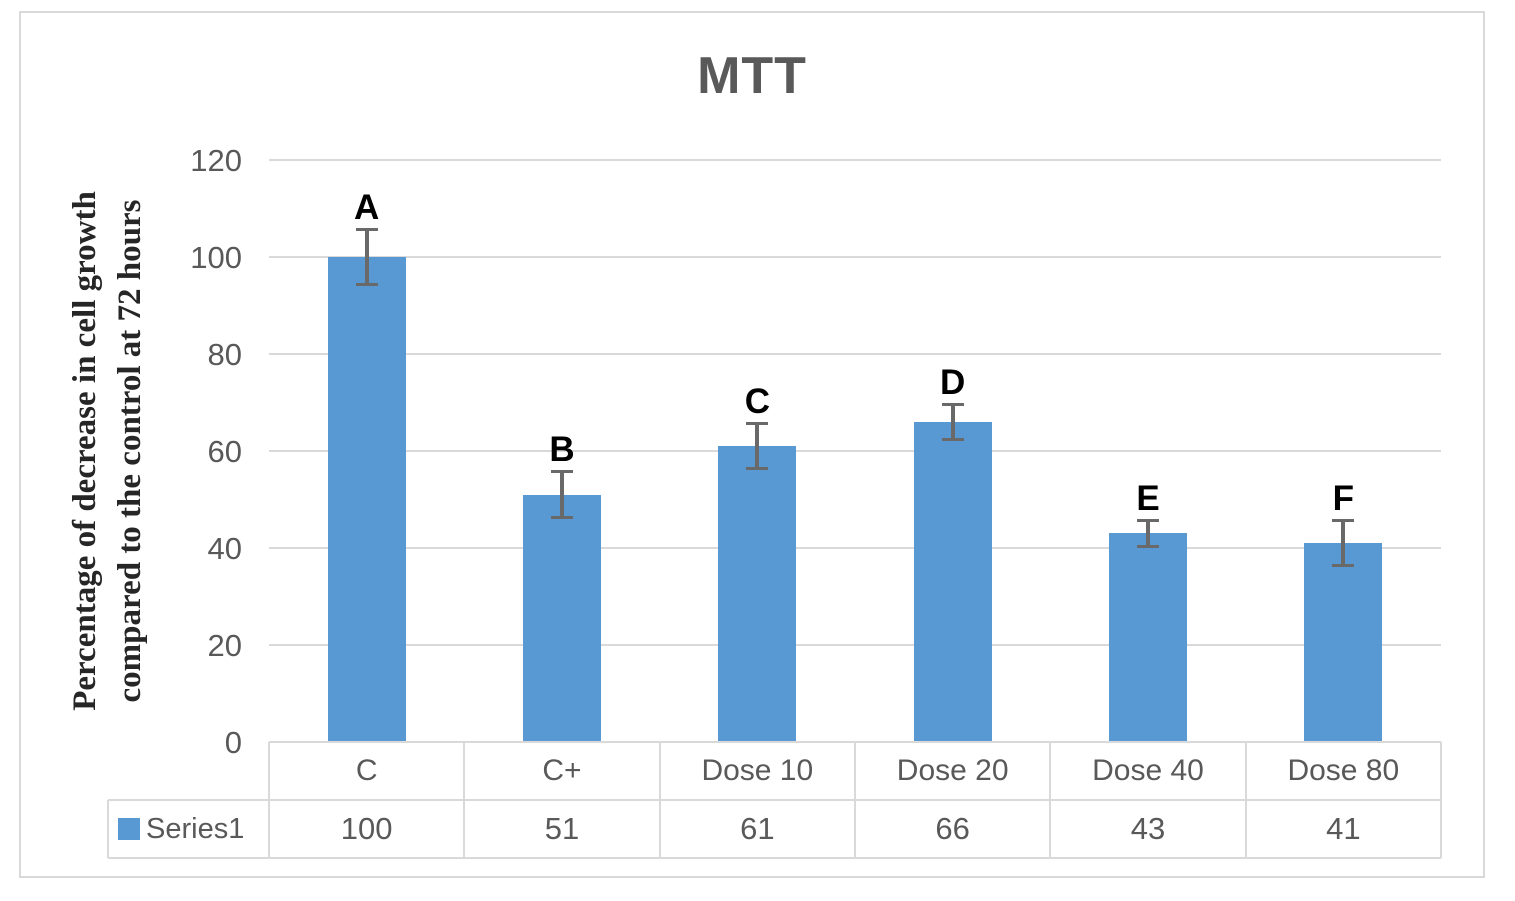 This screenshot has width=1515, height=901. Describe the element at coordinates (952, 828) in the screenshot. I see `value-cell-Dose 20: 66` at that location.